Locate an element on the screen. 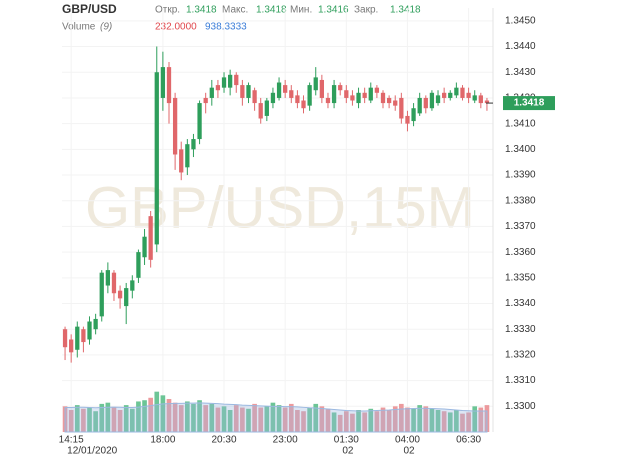  y-tick-label: 1.3320 is located at coordinates (520, 355).